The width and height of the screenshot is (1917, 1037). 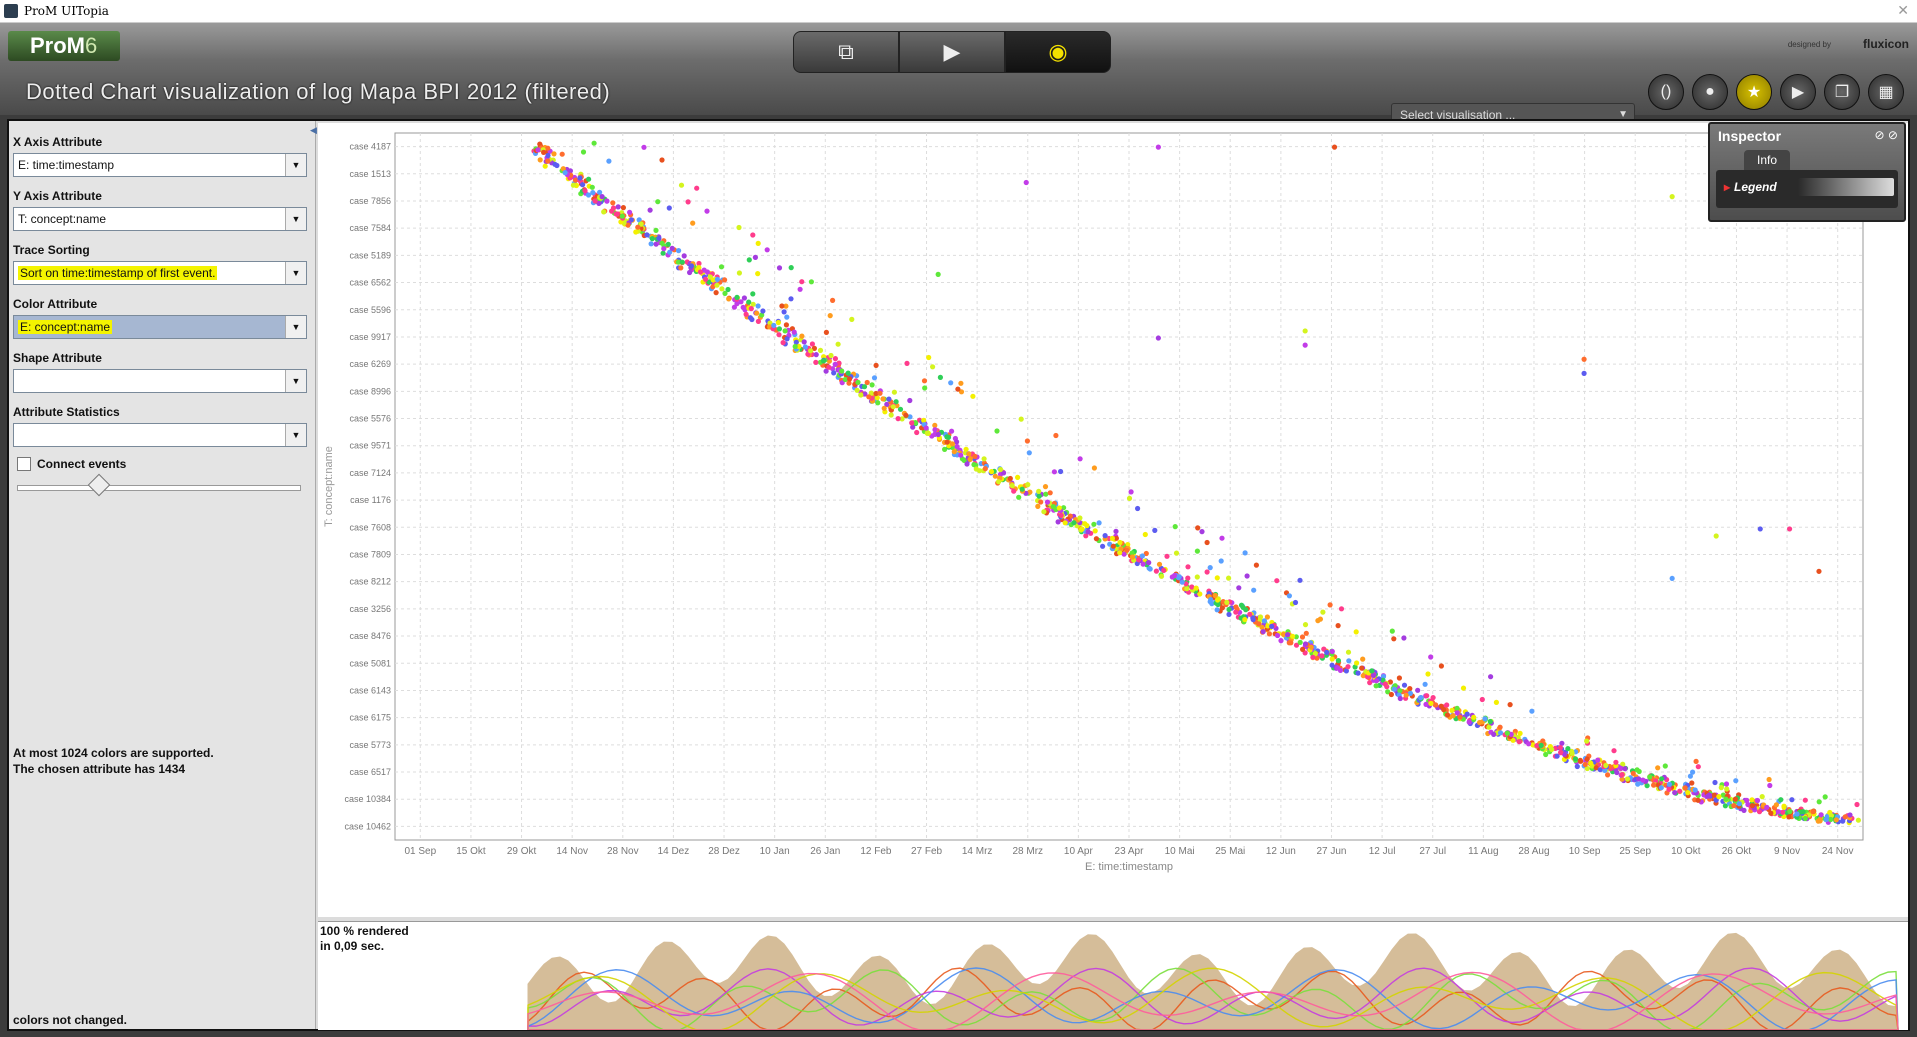 What do you see at coordinates (159, 488) in the screenshot?
I see `zoom-slider` at bounding box center [159, 488].